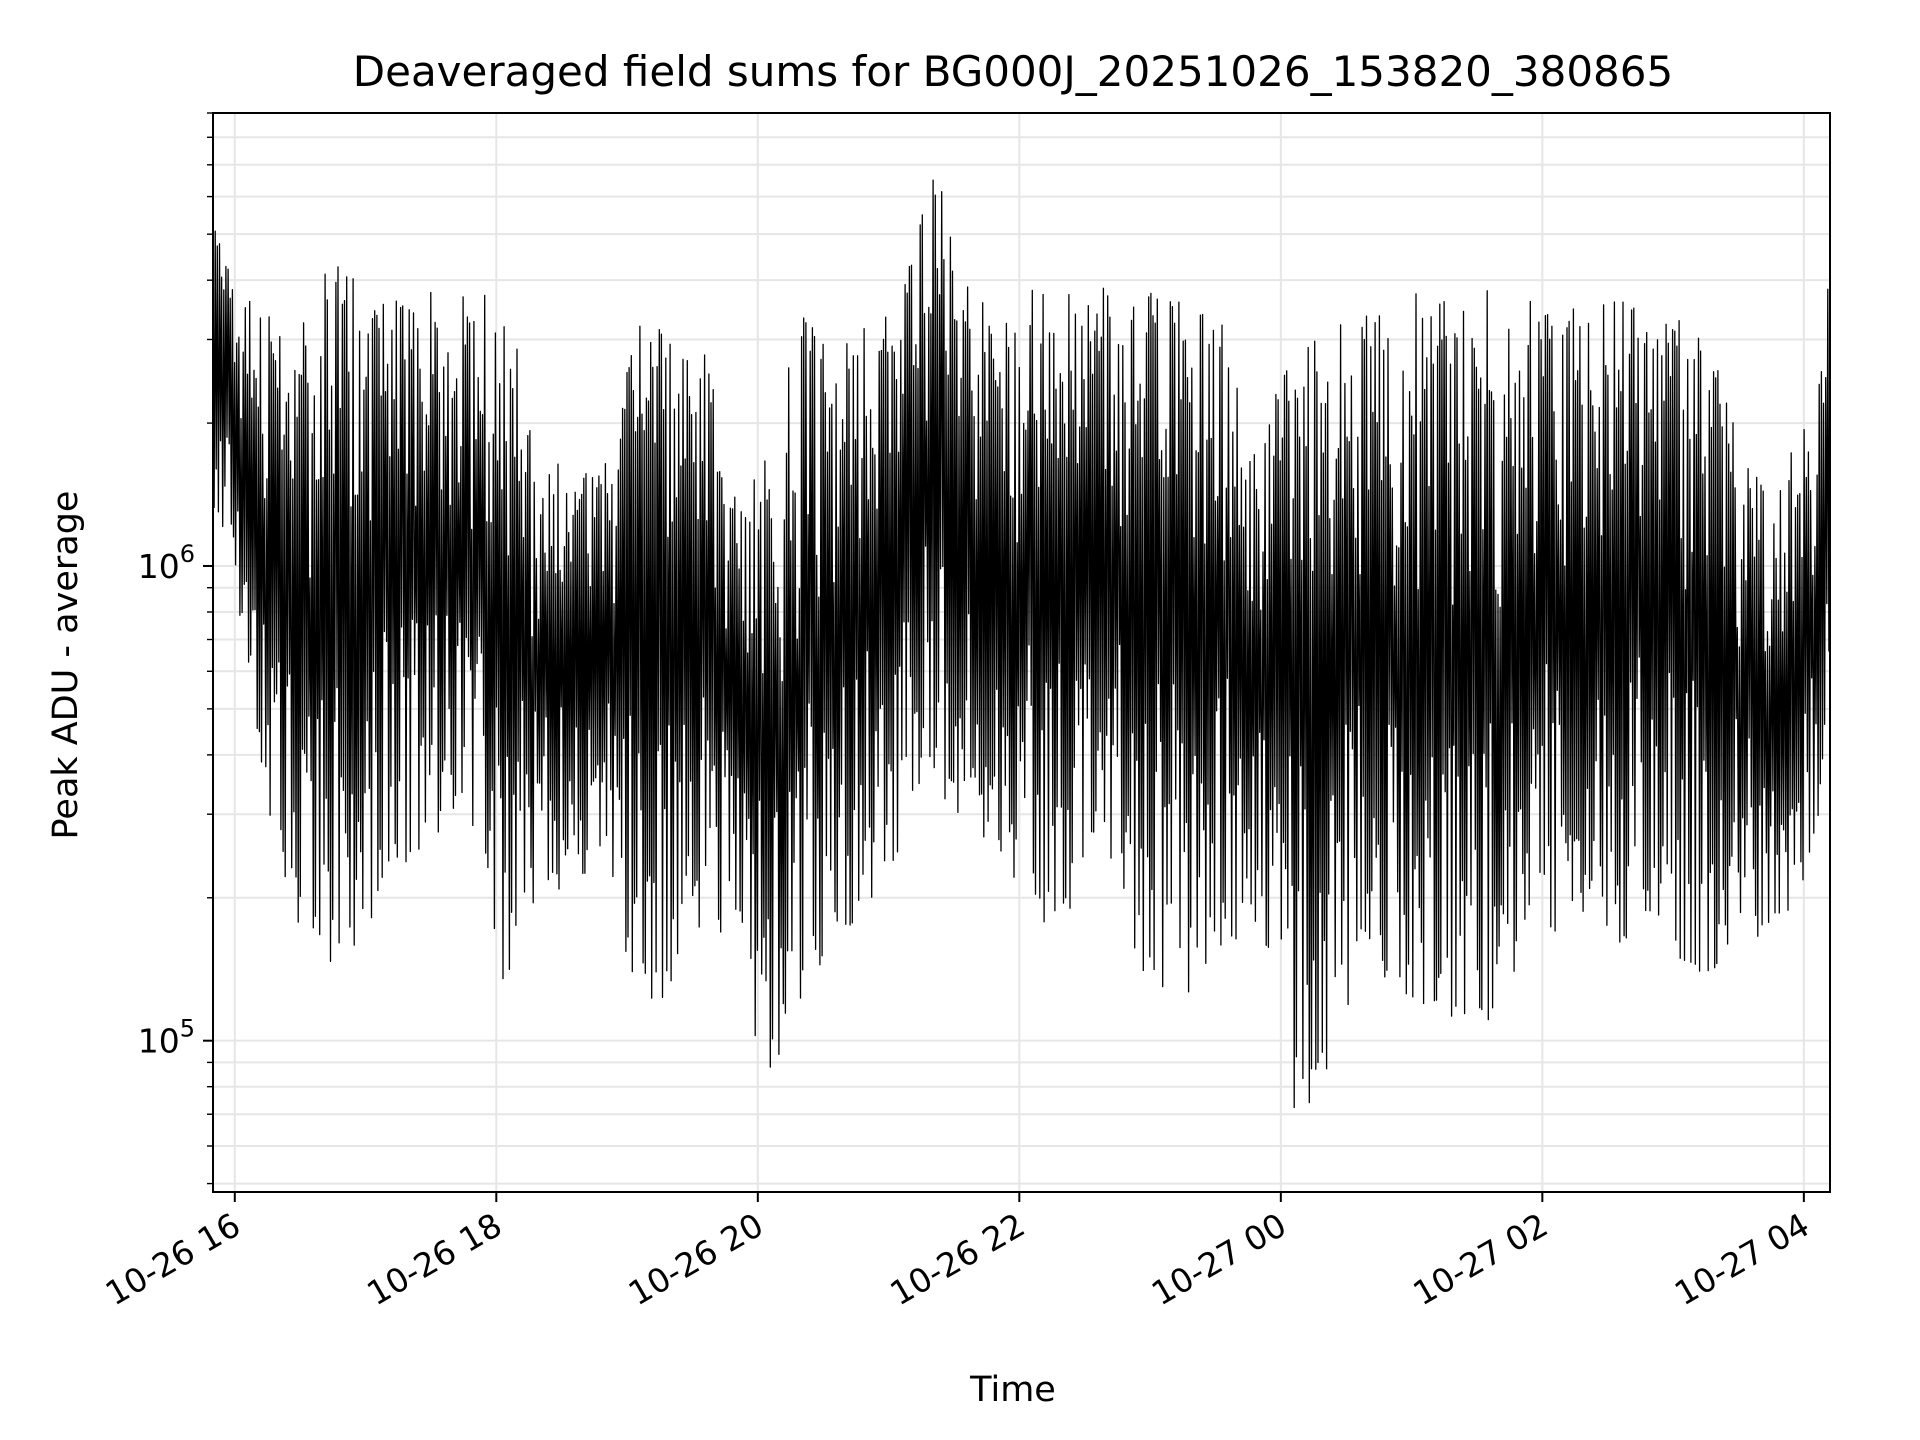 This screenshot has height=1440, width=1920. Describe the element at coordinates (1012, 1390) in the screenshot. I see `x-axis-label: Time` at that location.